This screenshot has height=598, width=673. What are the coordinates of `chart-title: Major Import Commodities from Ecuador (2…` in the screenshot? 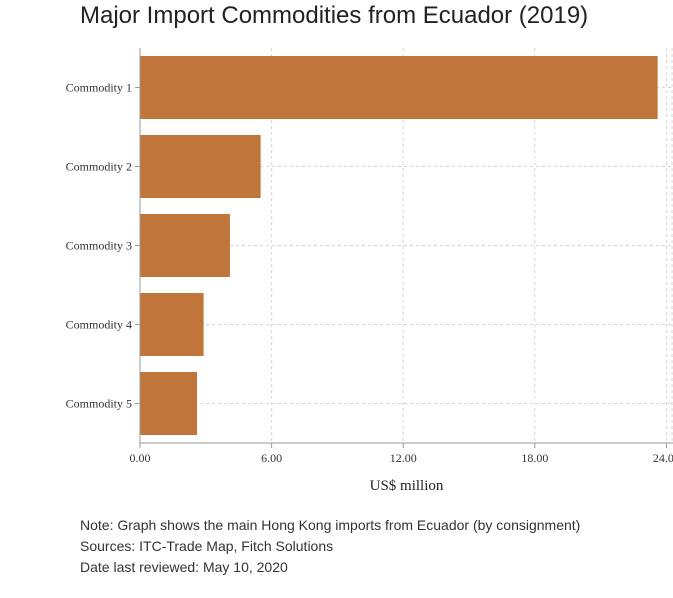 It's located at (334, 15).